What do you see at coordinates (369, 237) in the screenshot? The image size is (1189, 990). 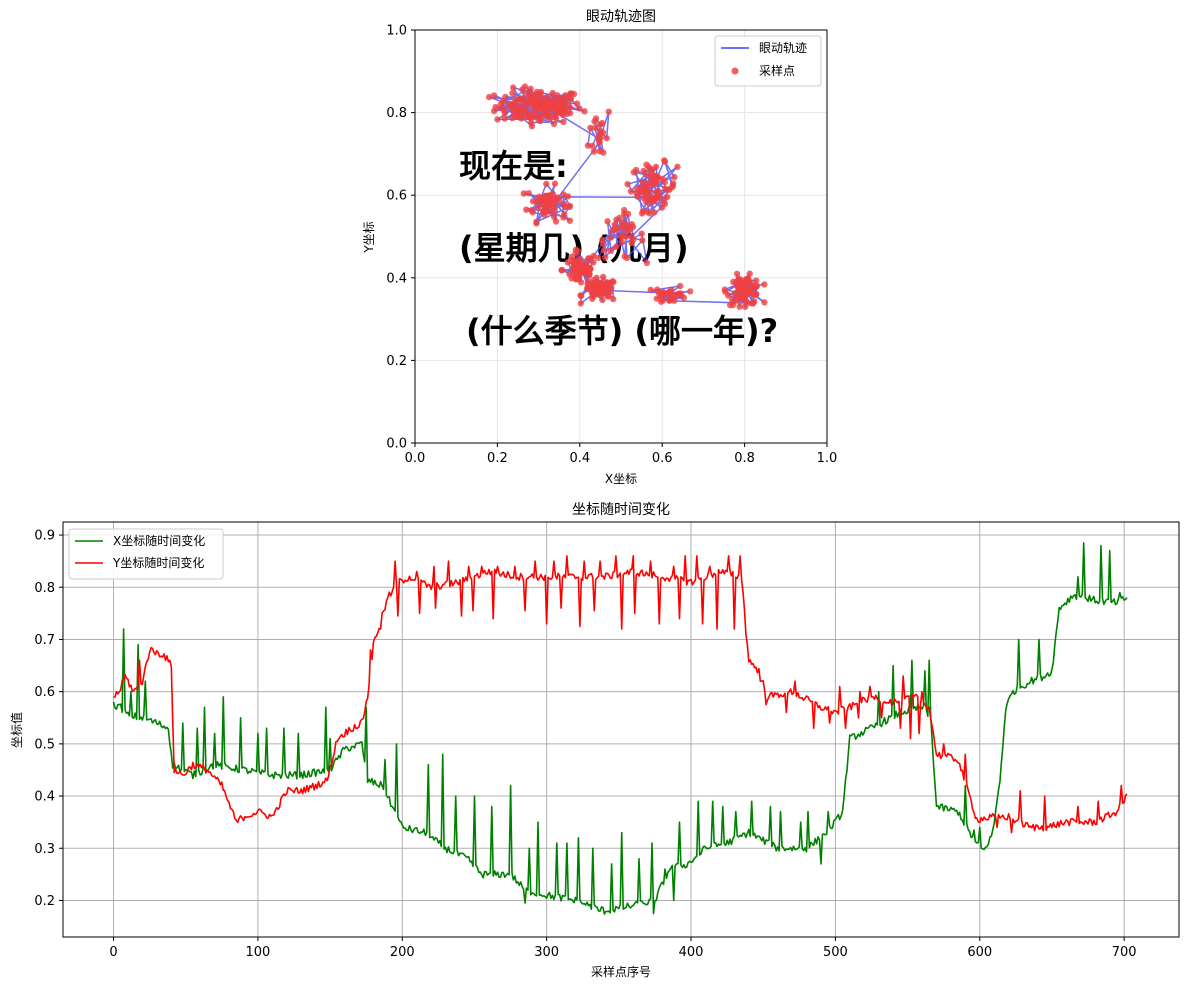 I see `top-y-axis-label: Y坐标` at bounding box center [369, 237].